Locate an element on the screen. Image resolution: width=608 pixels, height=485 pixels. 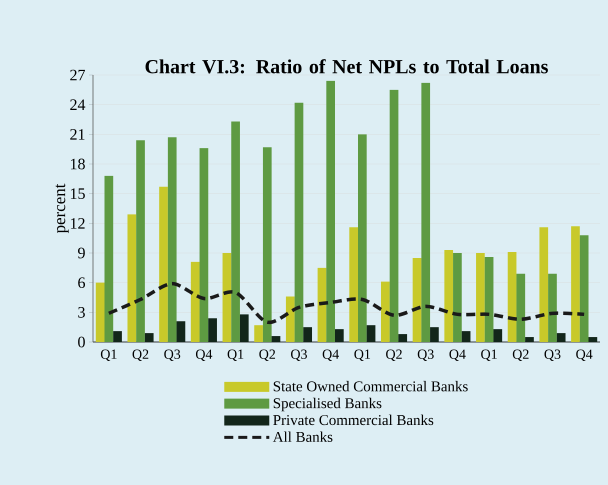
y-tick-label: 6 is located at coordinates (82, 282).